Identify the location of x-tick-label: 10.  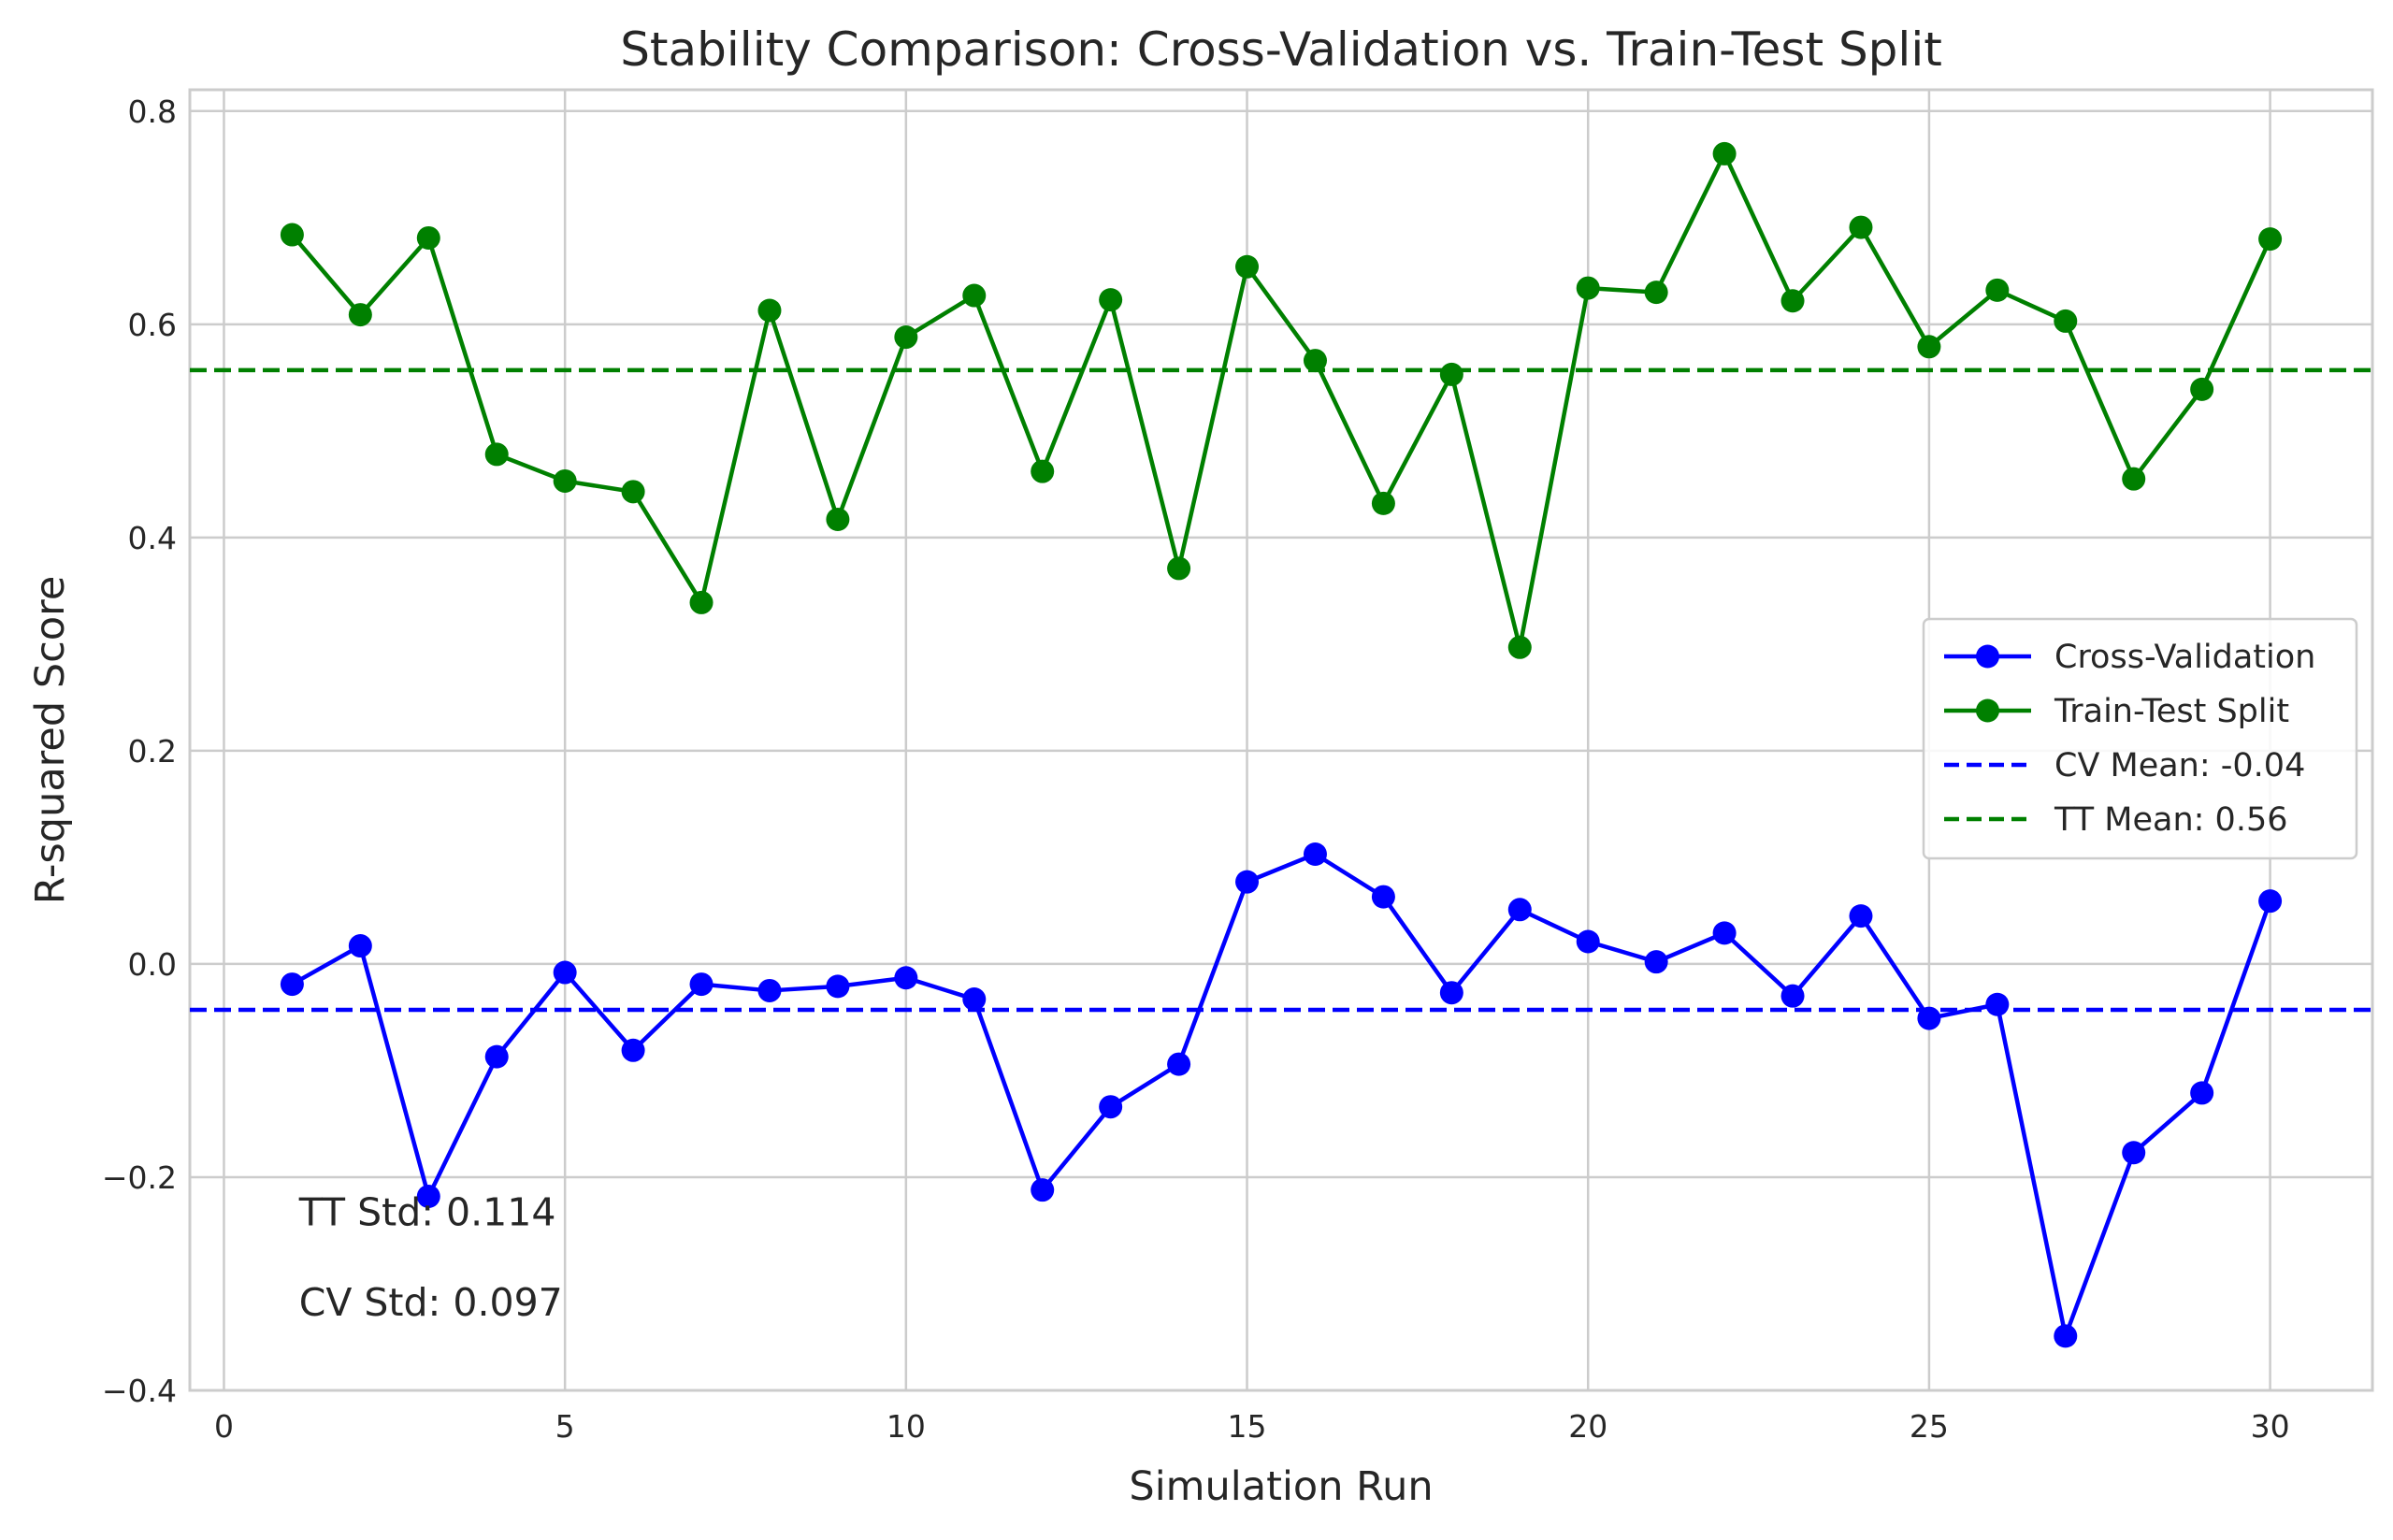
(906, 1426).